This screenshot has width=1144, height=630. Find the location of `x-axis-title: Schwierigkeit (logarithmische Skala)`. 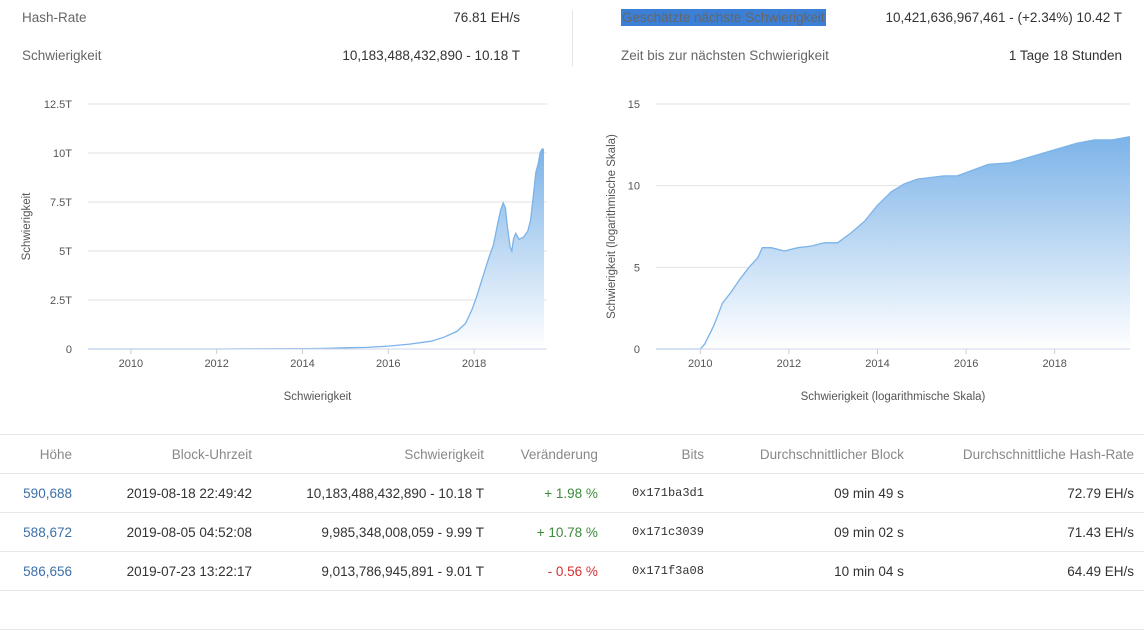

x-axis-title: Schwierigkeit (logarithmische Skala) is located at coordinates (893, 397).